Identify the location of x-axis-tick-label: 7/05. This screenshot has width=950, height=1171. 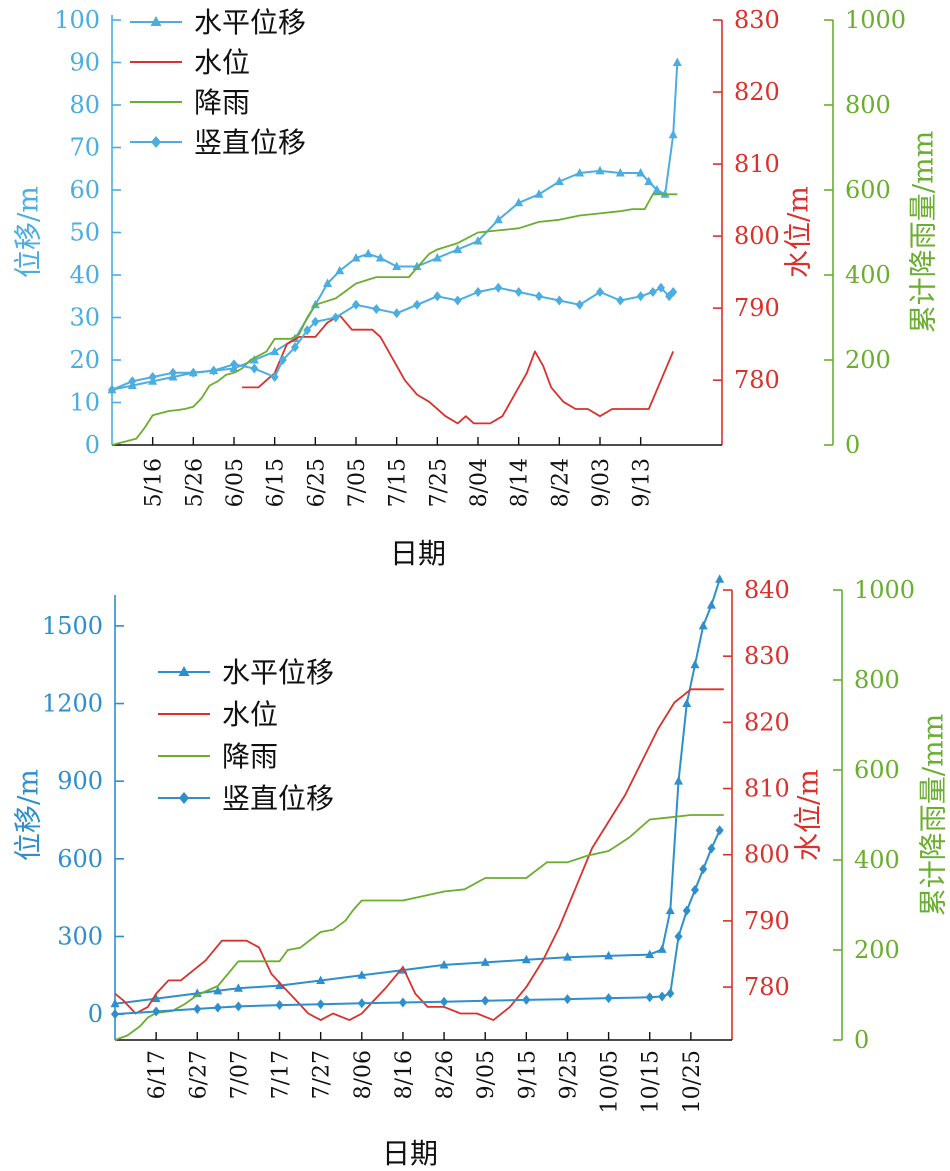
(357, 482).